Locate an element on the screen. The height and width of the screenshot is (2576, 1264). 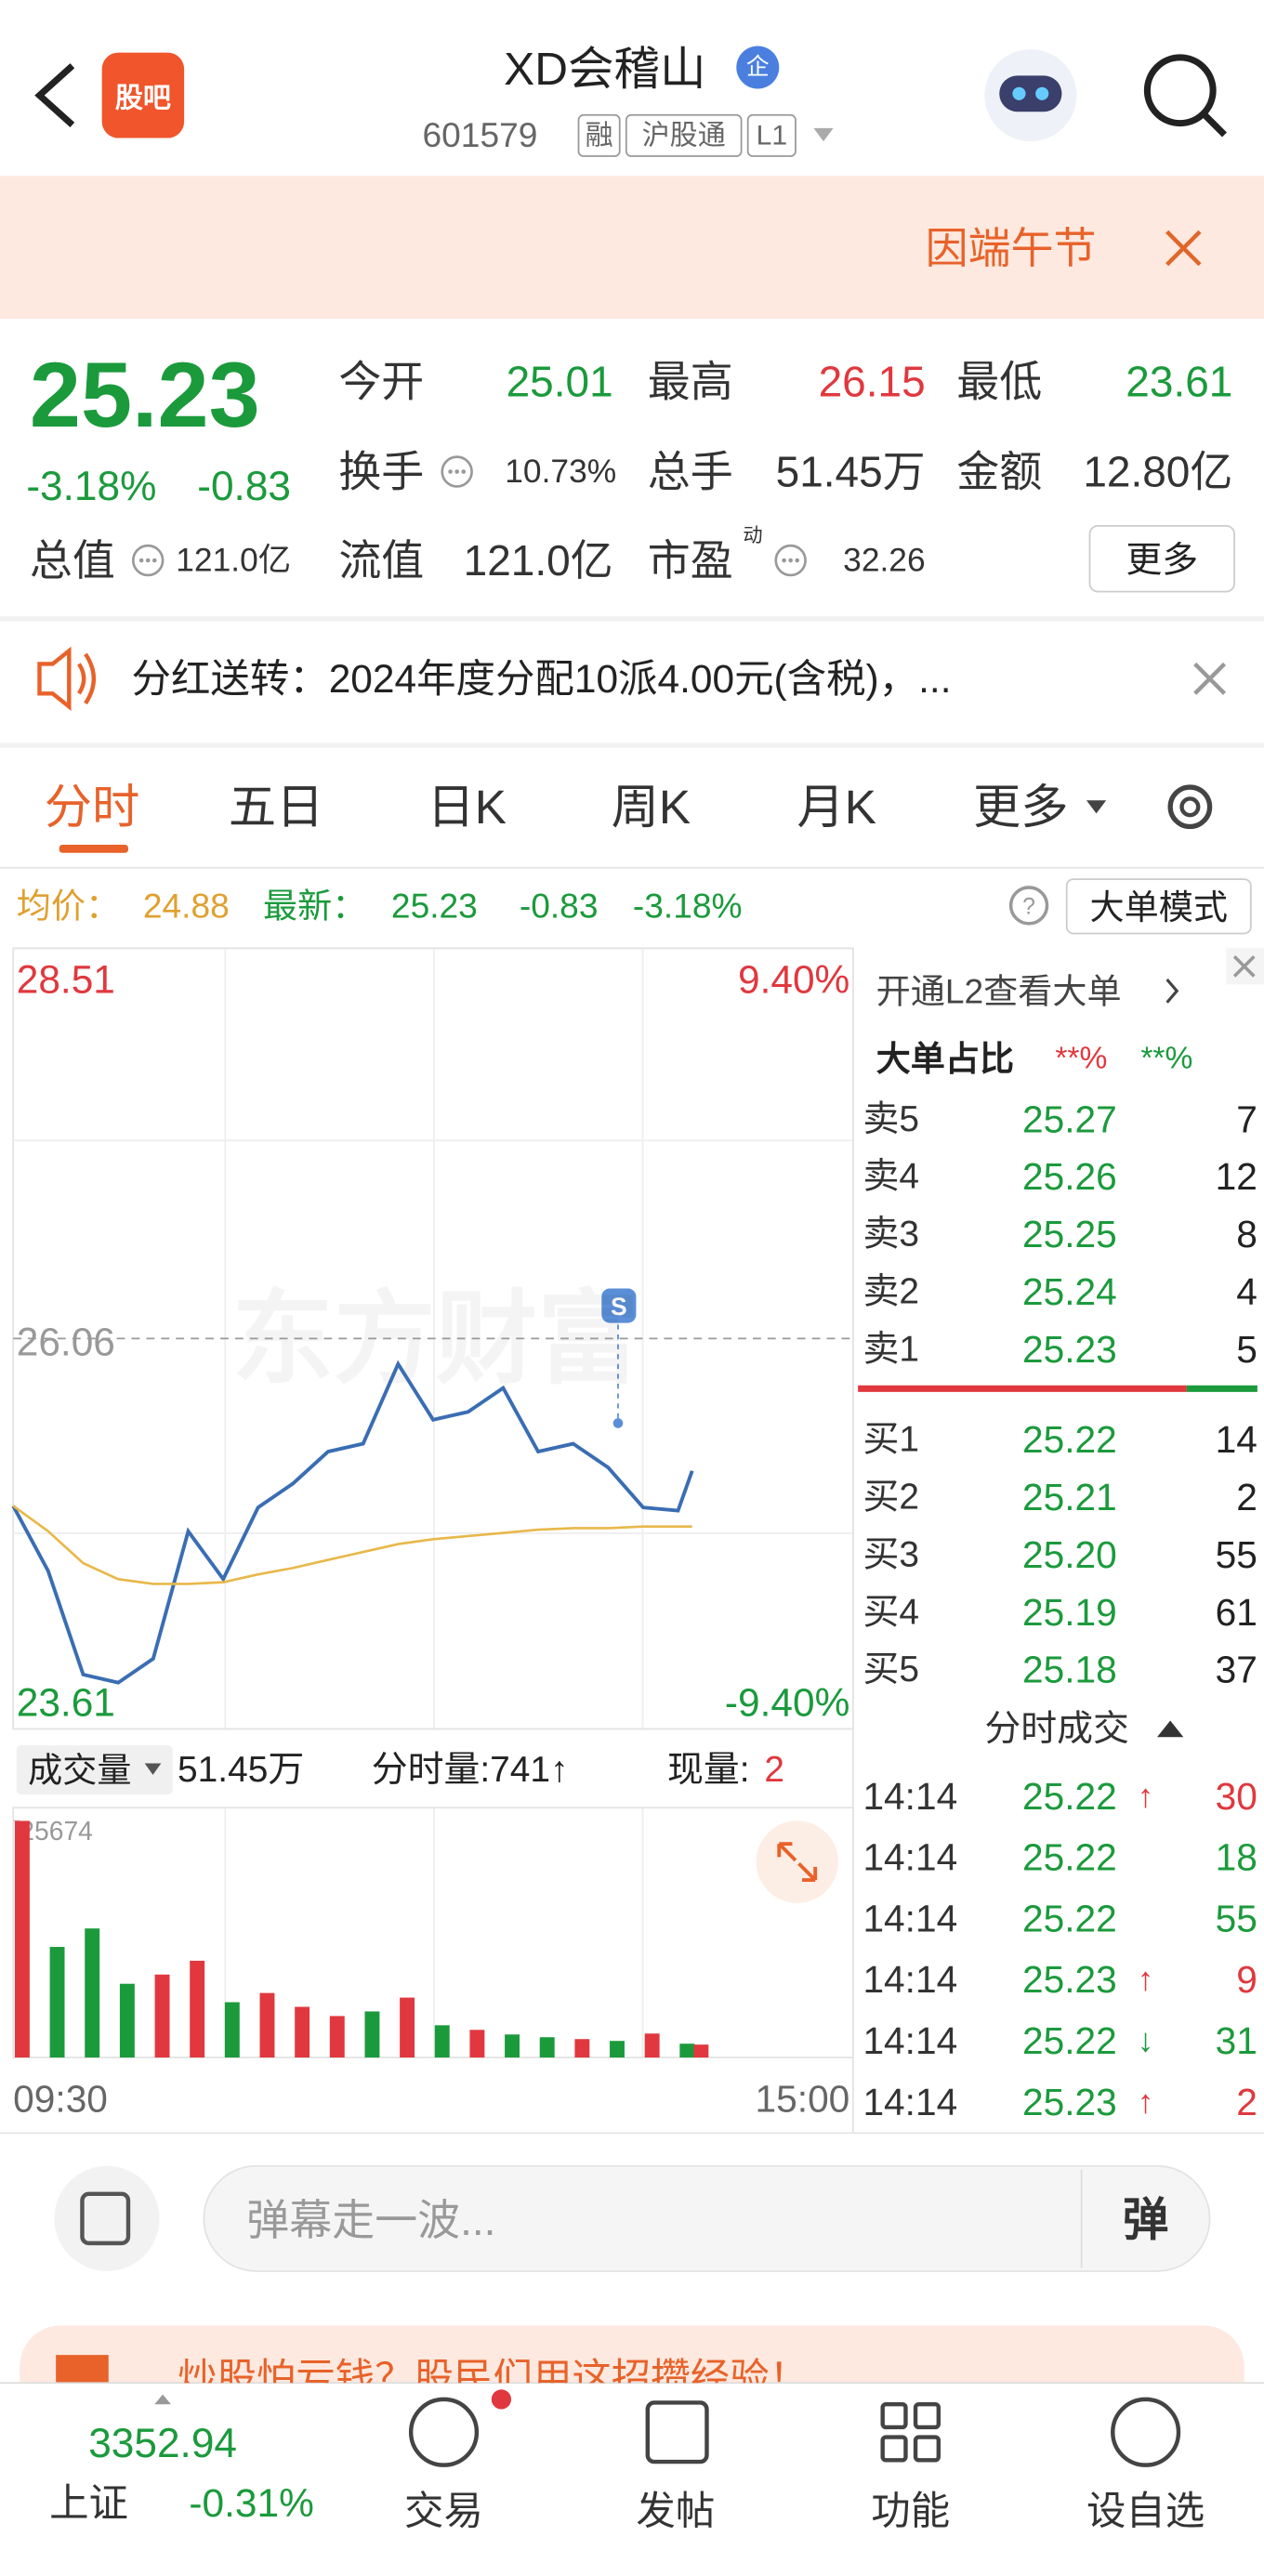
speaker-icon is located at coordinates (67, 679).